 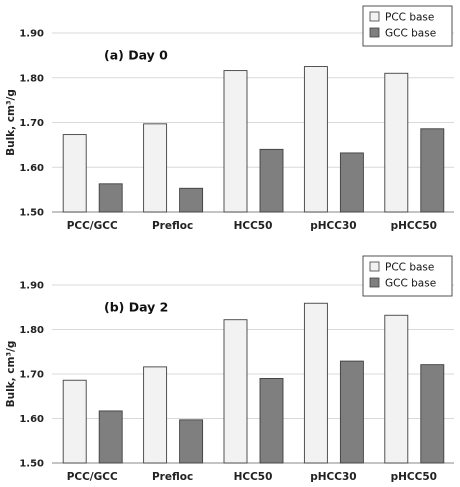 I want to click on panel-title: (a) Day 0, so click(x=136, y=54).